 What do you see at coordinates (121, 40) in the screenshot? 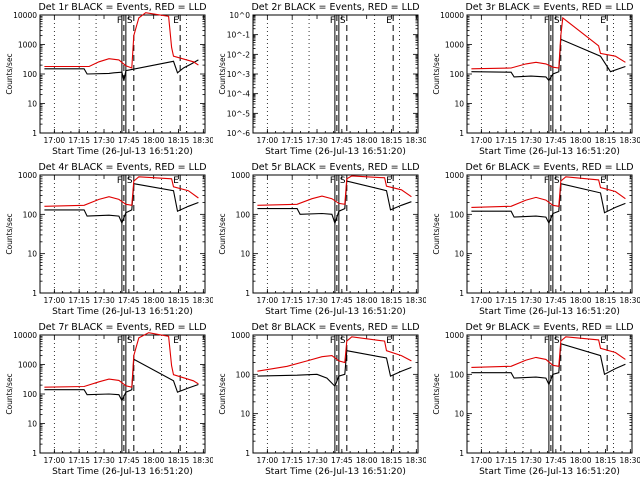
I see `series-line-lld` at bounding box center [121, 40].